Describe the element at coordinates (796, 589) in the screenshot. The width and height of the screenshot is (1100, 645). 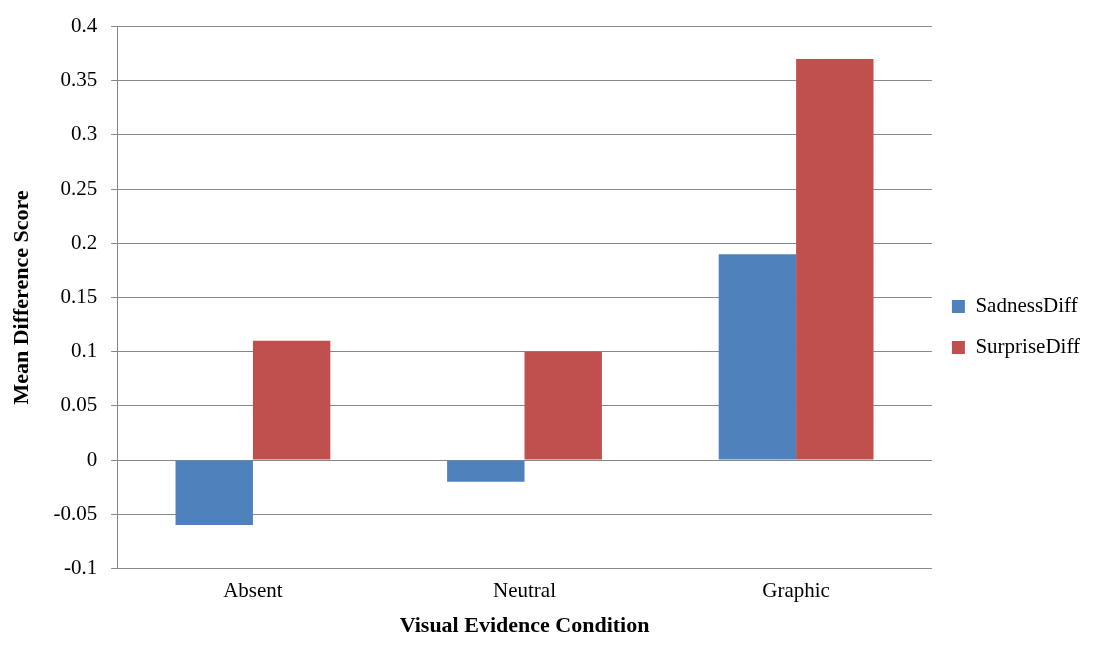
I see `x-tick-label: Graphic` at that location.